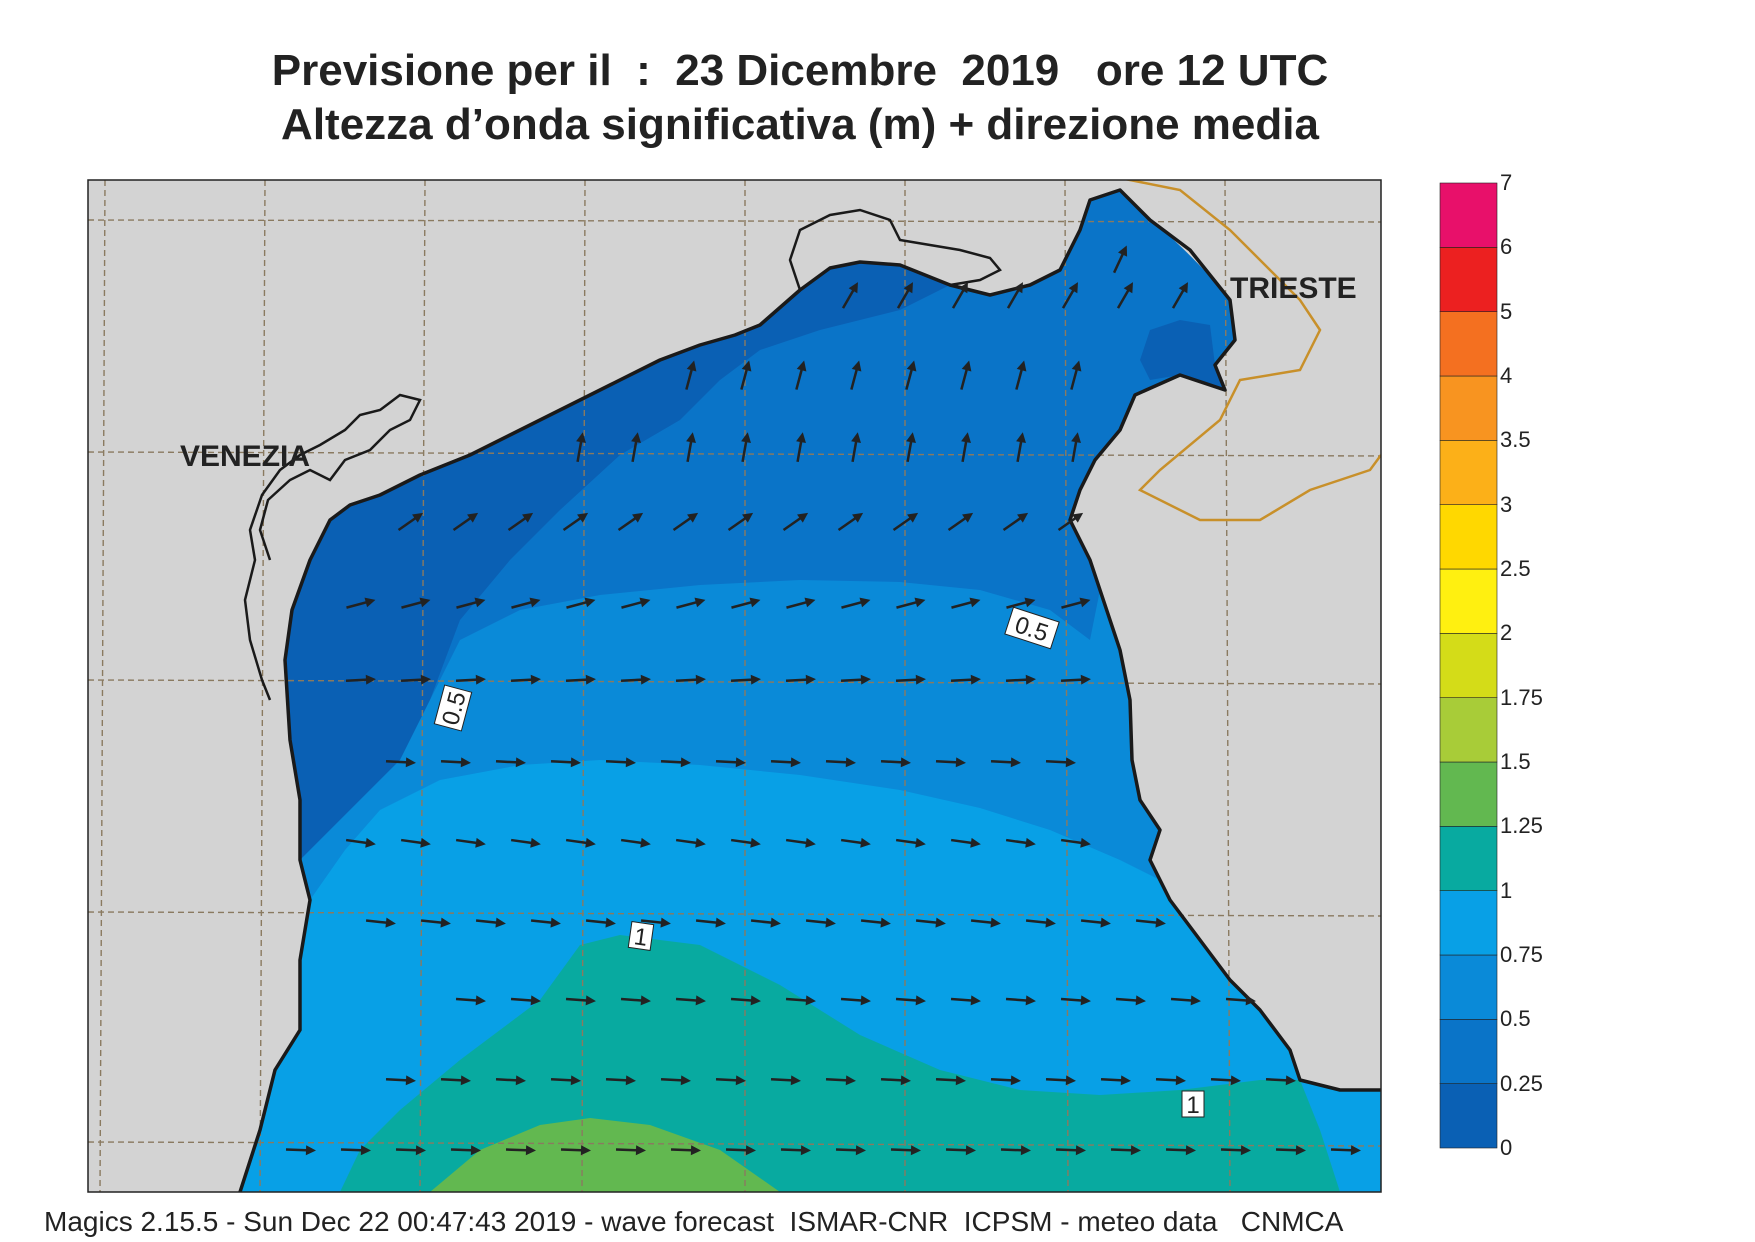 This screenshot has height=1242, width=1755. Describe the element at coordinates (1521, 698) in the screenshot. I see `colorbar-tick-label: 1.75` at that location.